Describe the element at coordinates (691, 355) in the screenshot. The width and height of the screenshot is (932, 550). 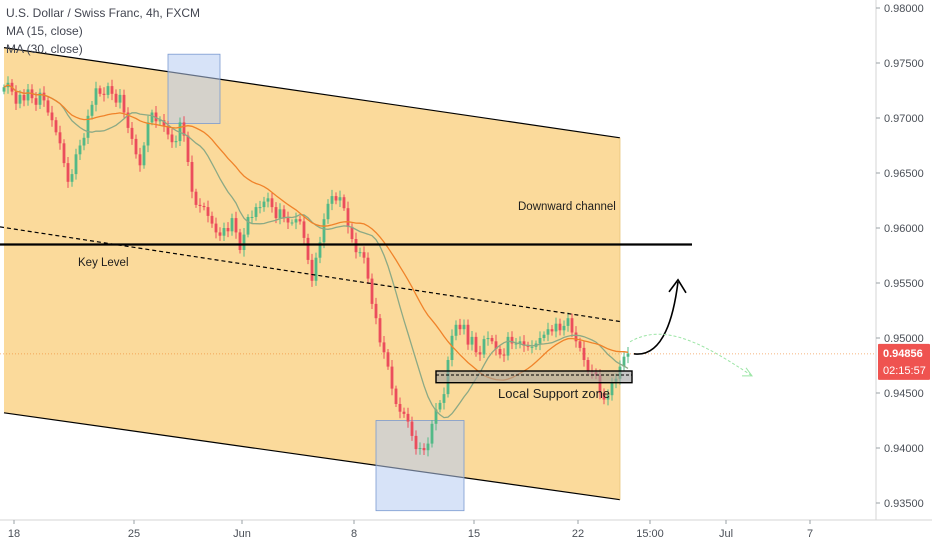
I see `bearish-forecast-path` at that location.